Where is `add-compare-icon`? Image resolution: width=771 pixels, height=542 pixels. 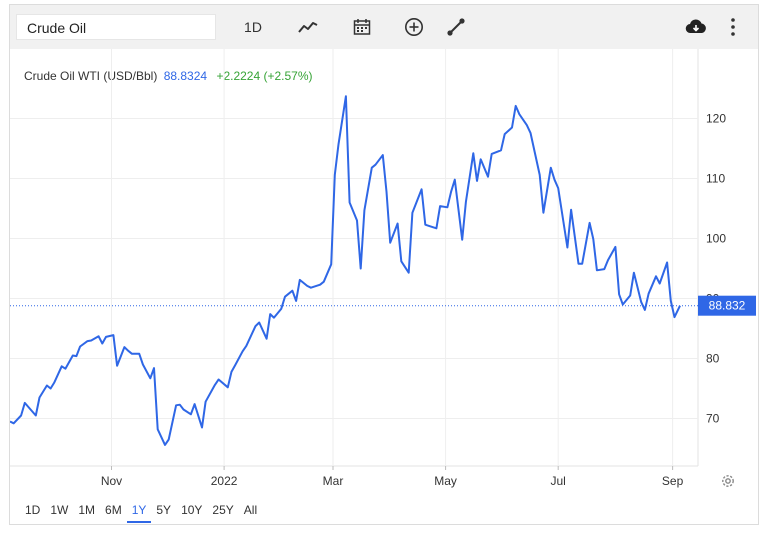 add-compare-icon is located at coordinates (414, 27).